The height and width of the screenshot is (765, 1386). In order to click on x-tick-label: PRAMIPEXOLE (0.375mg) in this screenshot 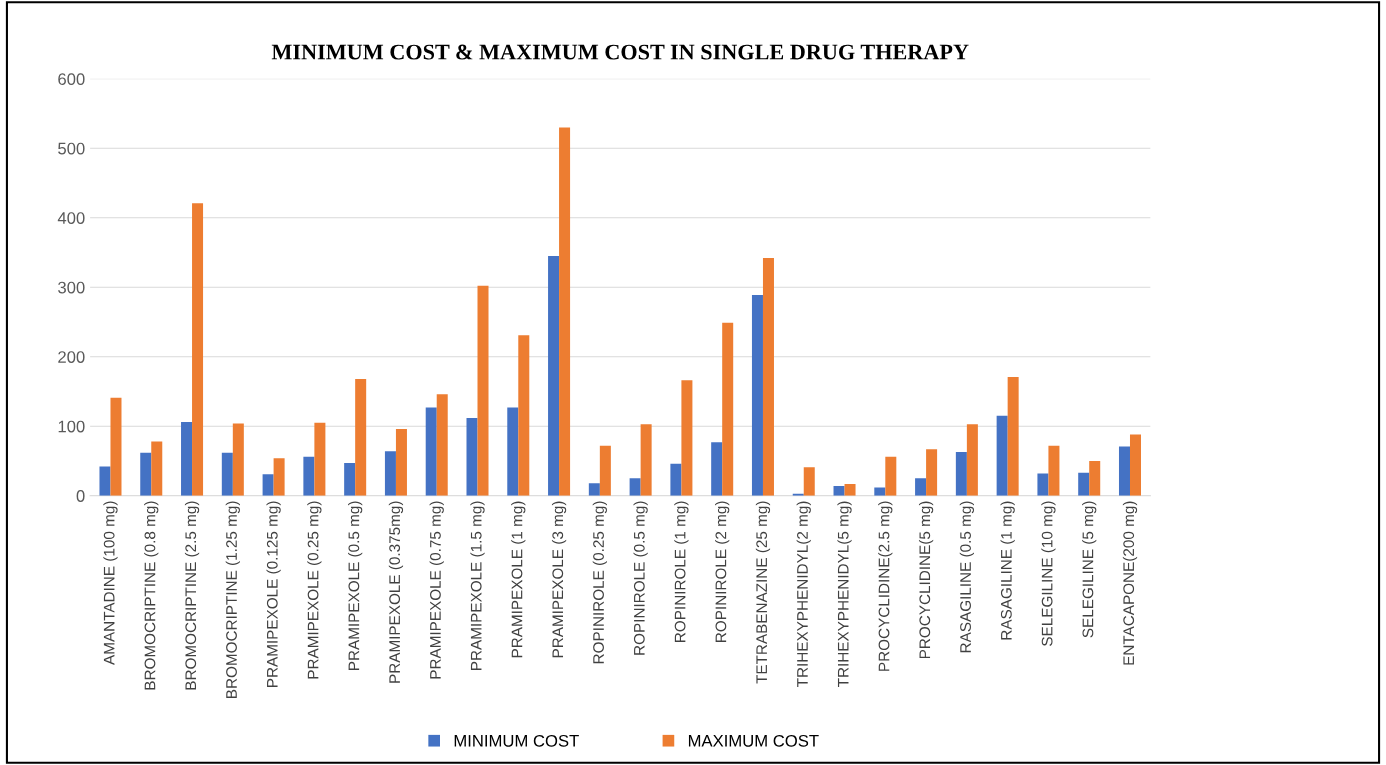, I will do `click(396, 592)`.